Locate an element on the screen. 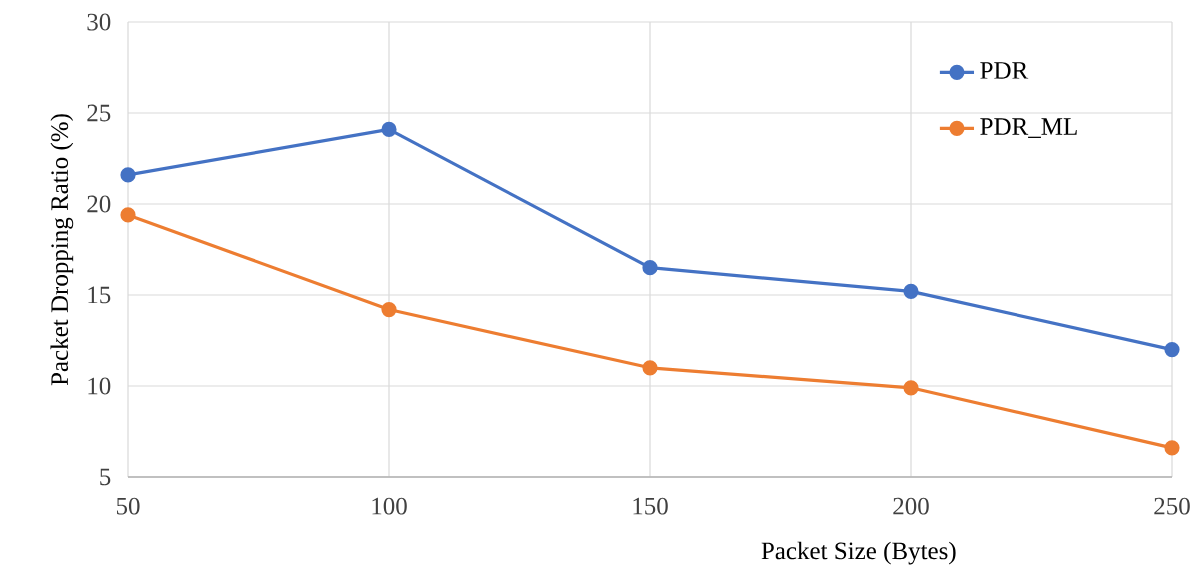  y-tick-label: 15 is located at coordinates (99, 295).